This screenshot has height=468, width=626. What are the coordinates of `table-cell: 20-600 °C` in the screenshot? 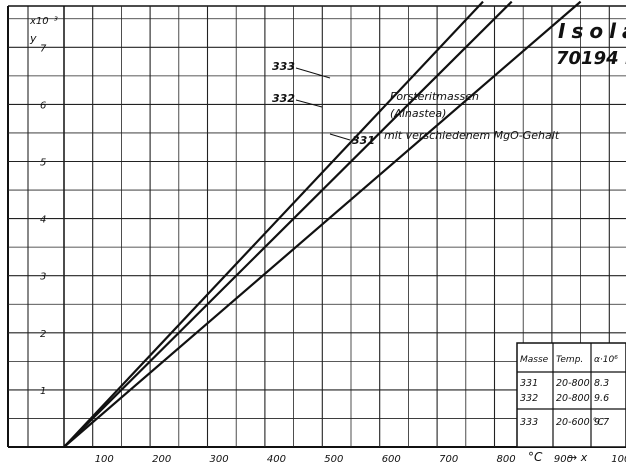 It's located at (580, 422).